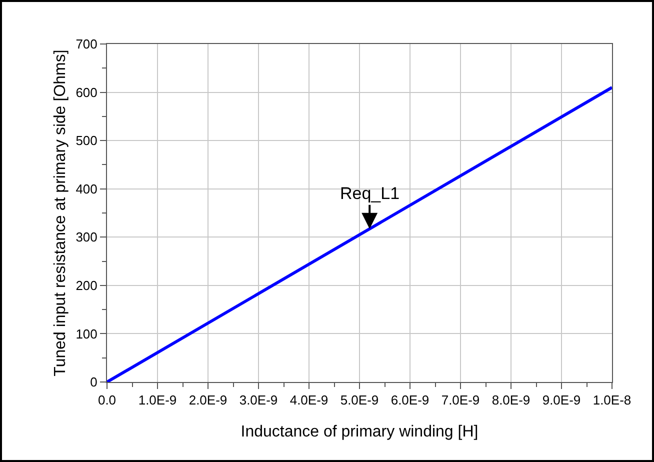 This screenshot has height=462, width=654. I want to click on y-tick-label: 0, so click(94, 382).